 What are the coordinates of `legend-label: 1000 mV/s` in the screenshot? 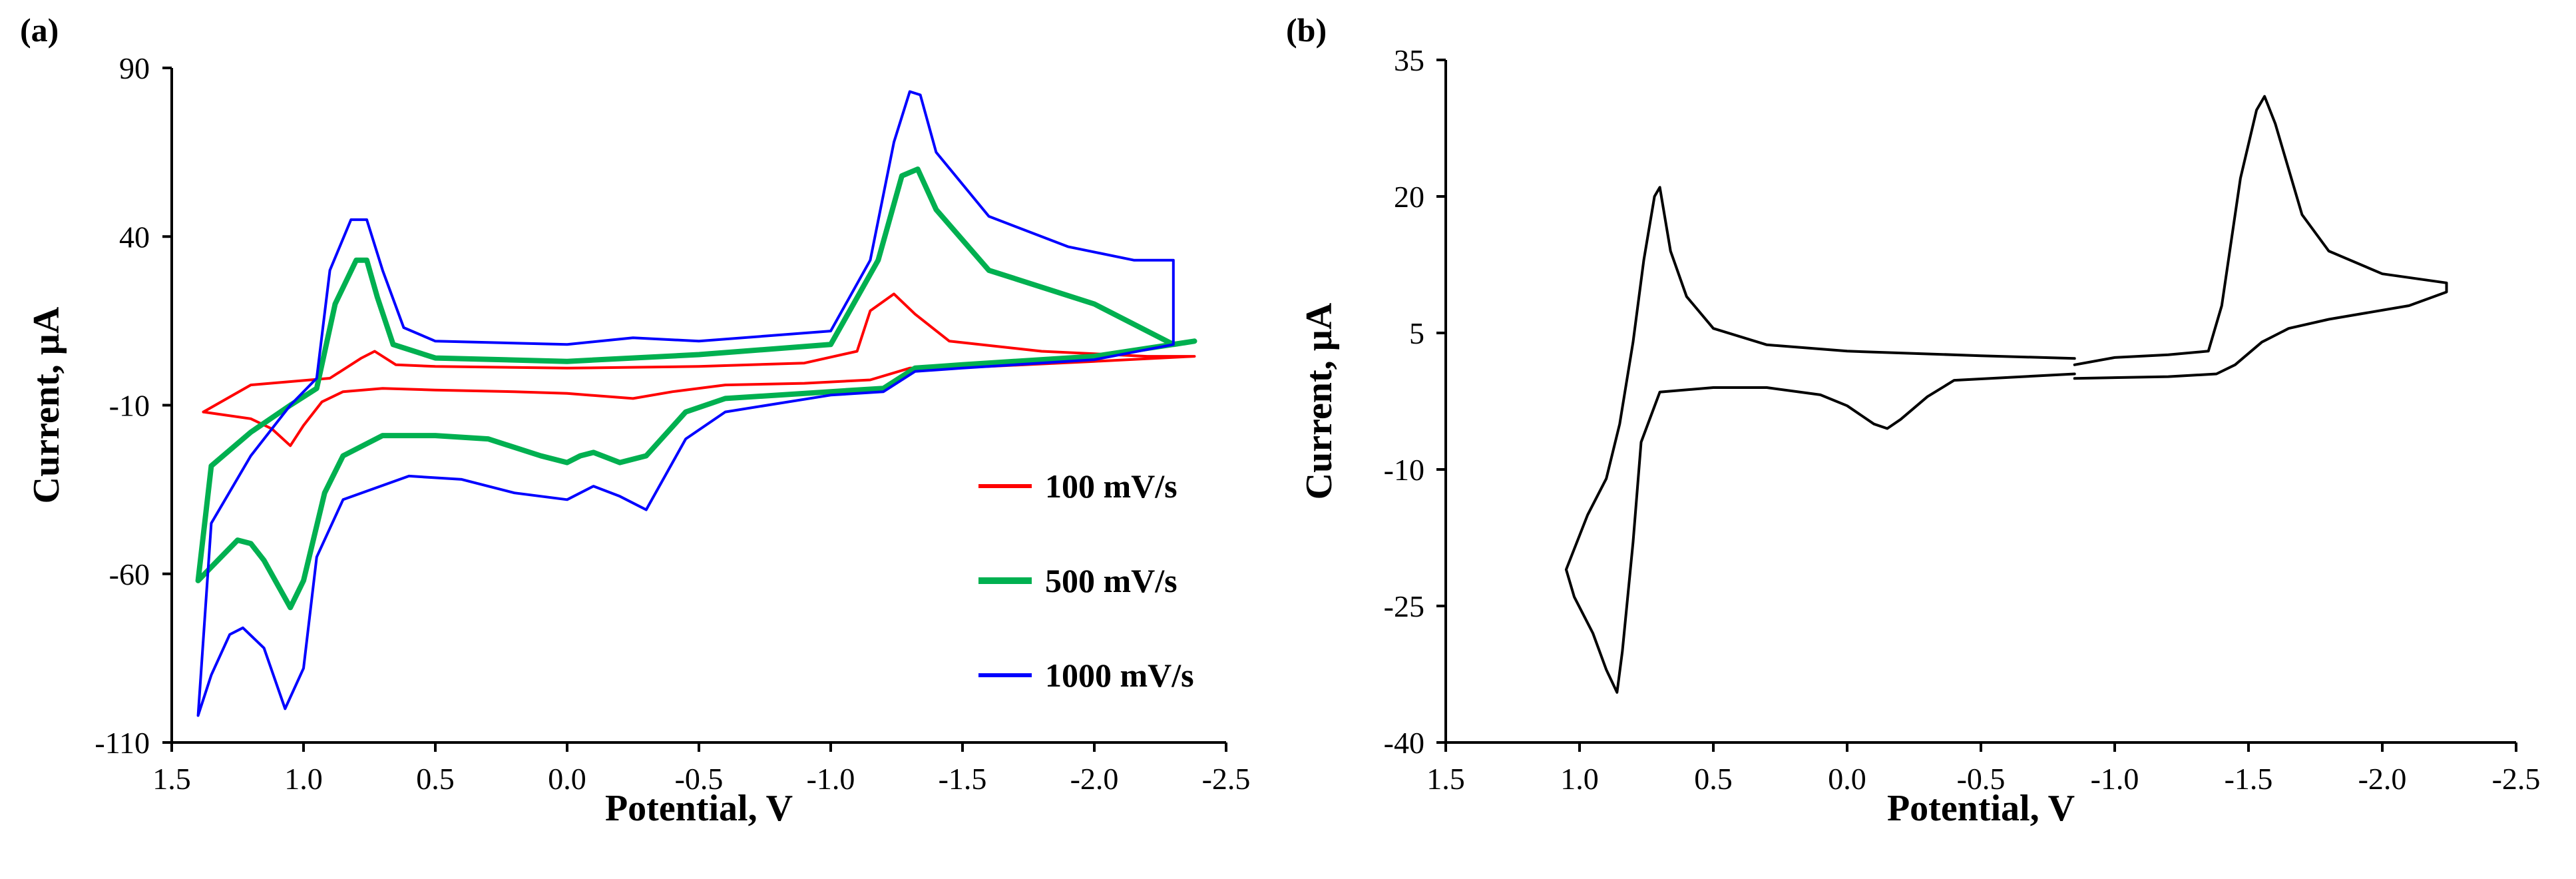 It's located at (1119, 675).